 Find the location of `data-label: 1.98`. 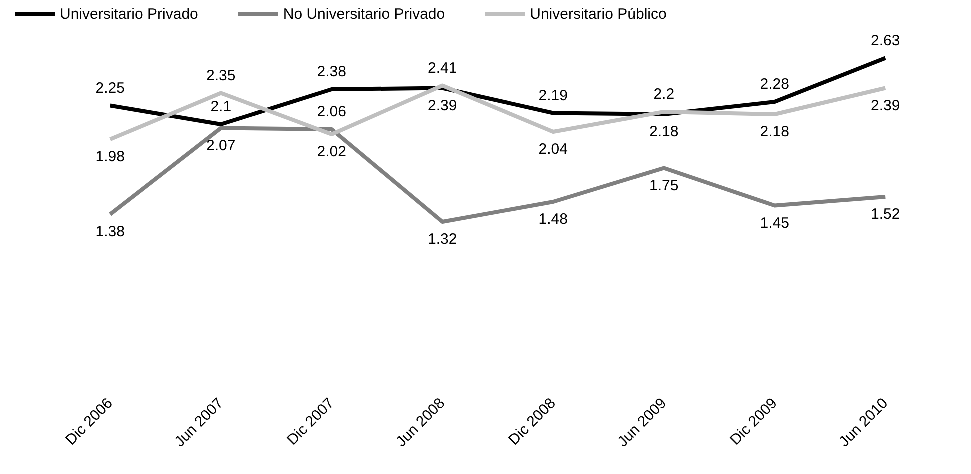

data-label: 1.98 is located at coordinates (110, 157).